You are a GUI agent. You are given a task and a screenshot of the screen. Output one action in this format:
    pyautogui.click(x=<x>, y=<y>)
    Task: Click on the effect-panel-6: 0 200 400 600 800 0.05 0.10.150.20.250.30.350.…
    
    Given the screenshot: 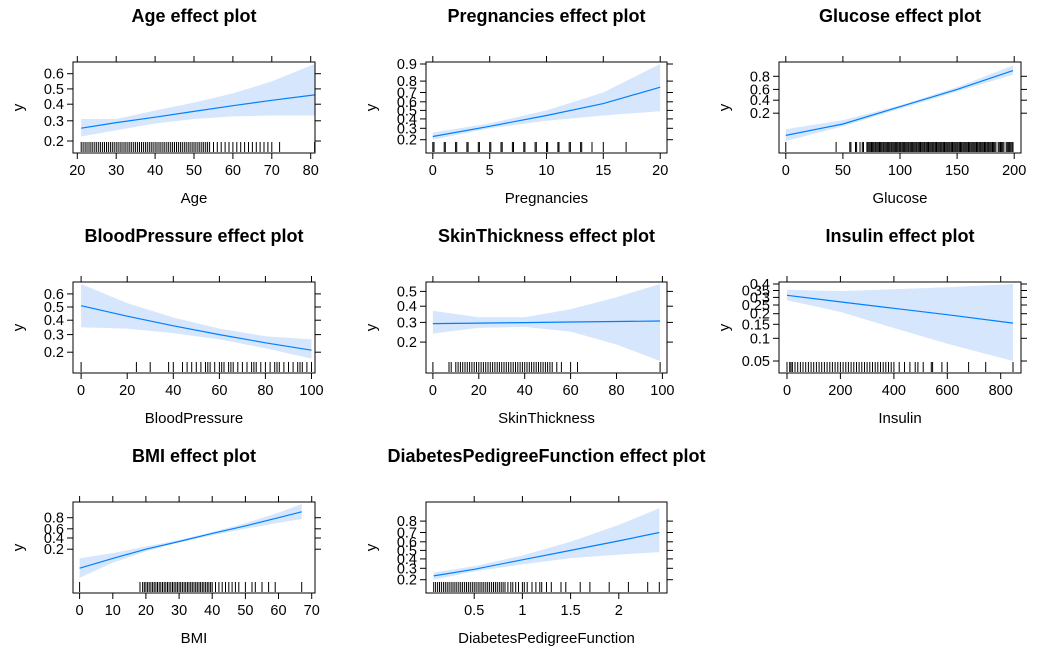 What is the action you would take?
    pyautogui.click(x=871, y=326)
    